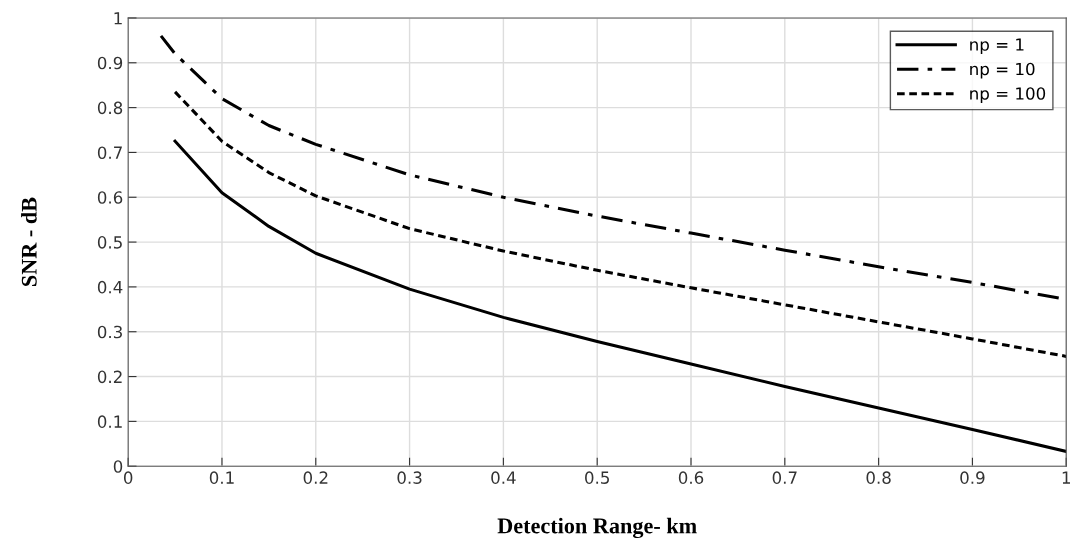 The height and width of the screenshot is (544, 1077). Describe the element at coordinates (878, 477) in the screenshot. I see `x-tick-label: 0.8` at that location.